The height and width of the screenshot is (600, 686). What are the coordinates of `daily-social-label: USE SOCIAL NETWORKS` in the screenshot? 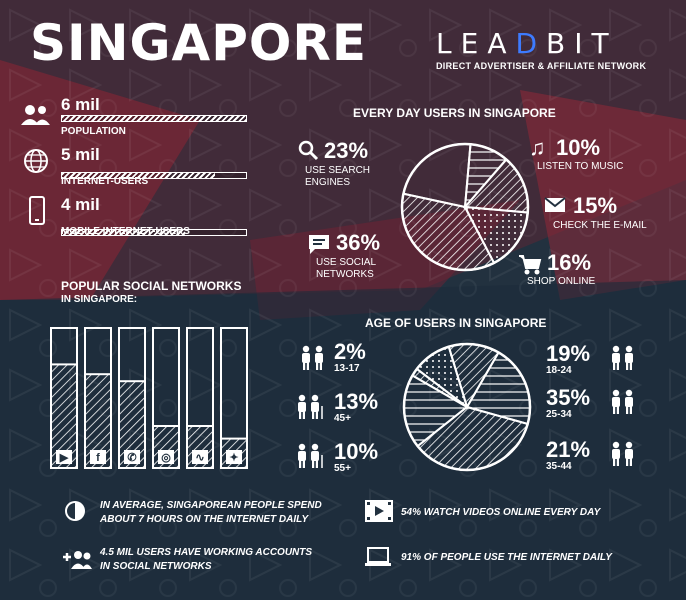 It's located at (346, 269).